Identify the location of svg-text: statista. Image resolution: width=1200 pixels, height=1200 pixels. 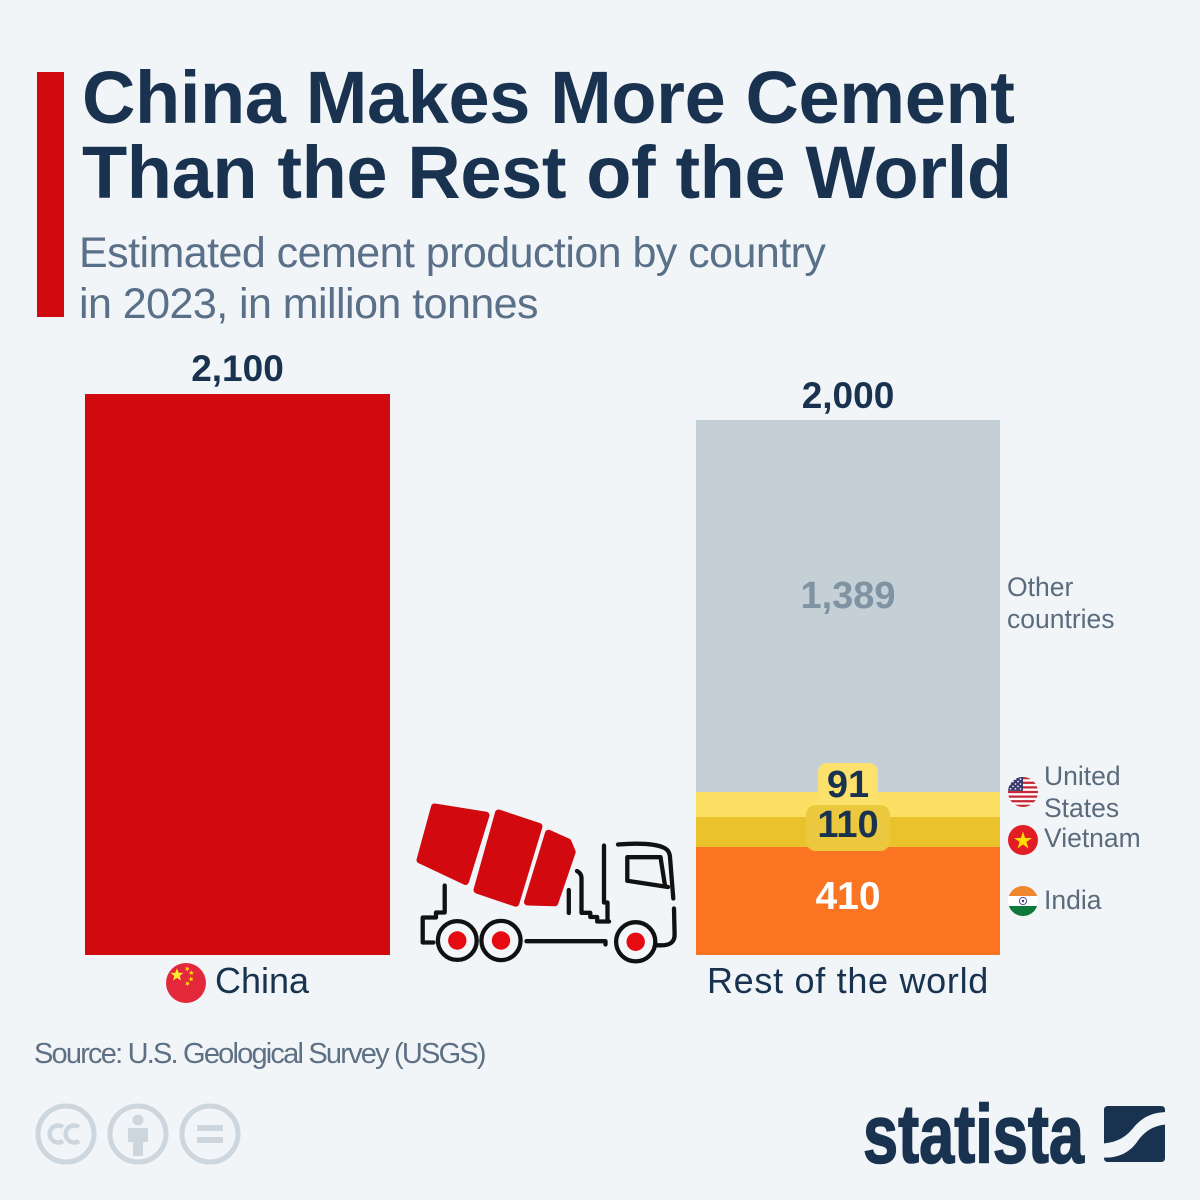
(974, 1135).